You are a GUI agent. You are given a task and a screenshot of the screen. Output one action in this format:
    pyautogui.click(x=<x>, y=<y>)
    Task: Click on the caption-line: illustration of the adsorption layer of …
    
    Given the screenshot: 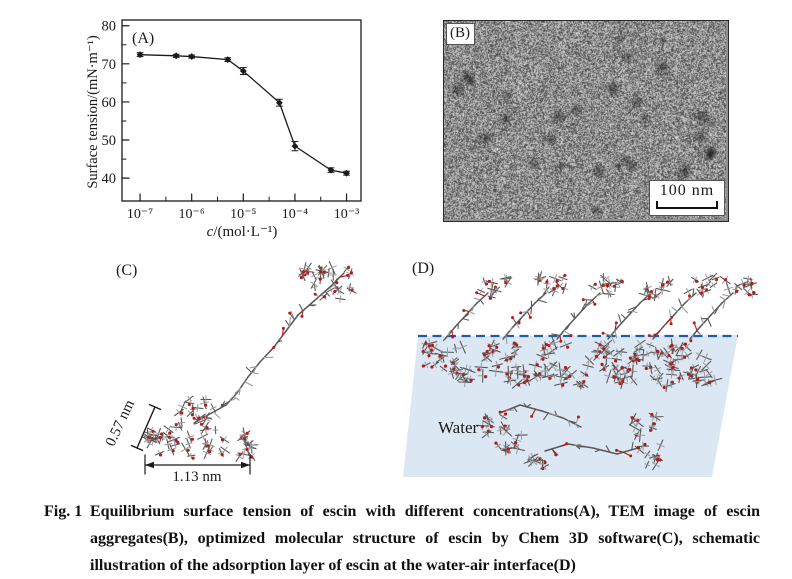 What is the action you would take?
    pyautogui.click(x=425, y=565)
    